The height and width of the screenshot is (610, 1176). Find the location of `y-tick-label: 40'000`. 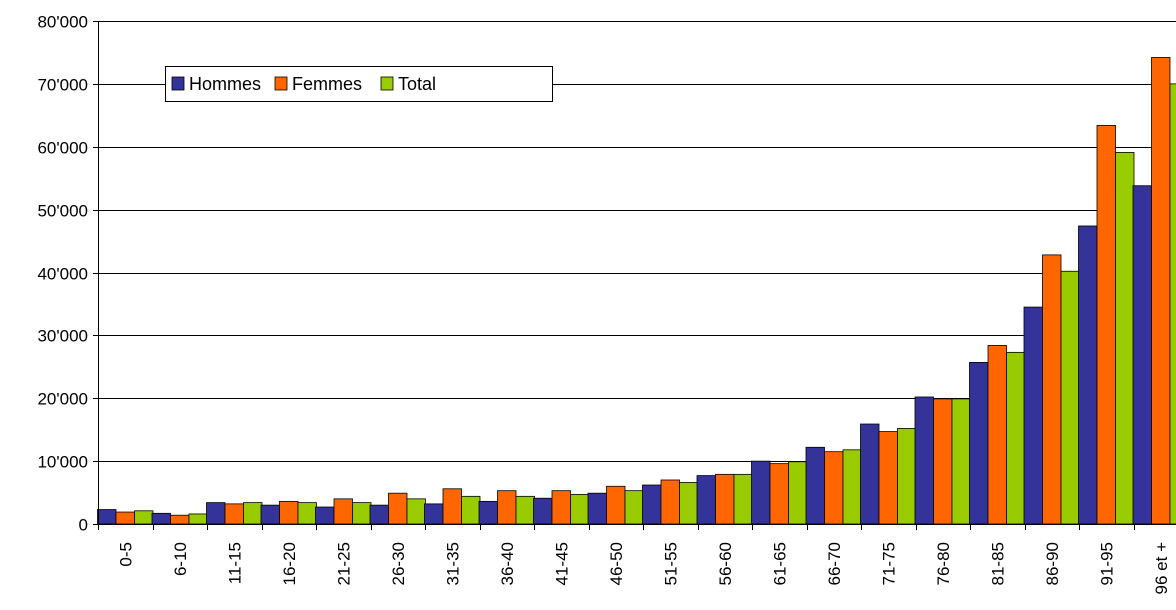

y-tick-label: 40'000 is located at coordinates (62, 274).